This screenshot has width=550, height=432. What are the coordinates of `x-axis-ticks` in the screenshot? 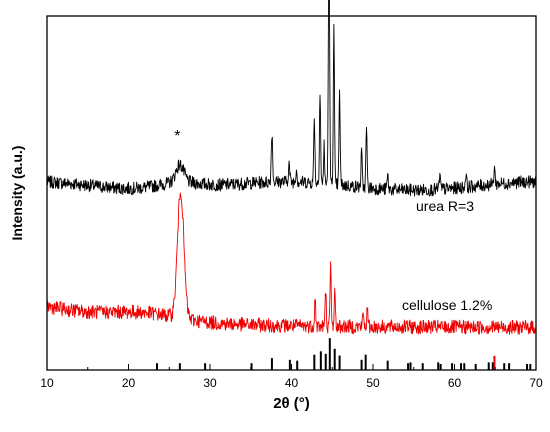 It's located at (291, 367).